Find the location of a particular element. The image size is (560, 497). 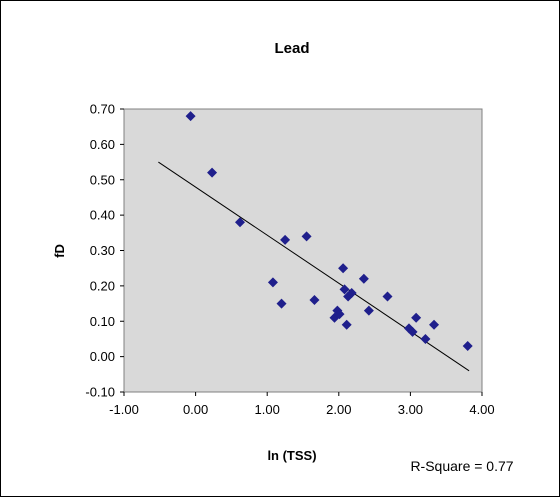

y-axis-title: fD is located at coordinates (59, 251).